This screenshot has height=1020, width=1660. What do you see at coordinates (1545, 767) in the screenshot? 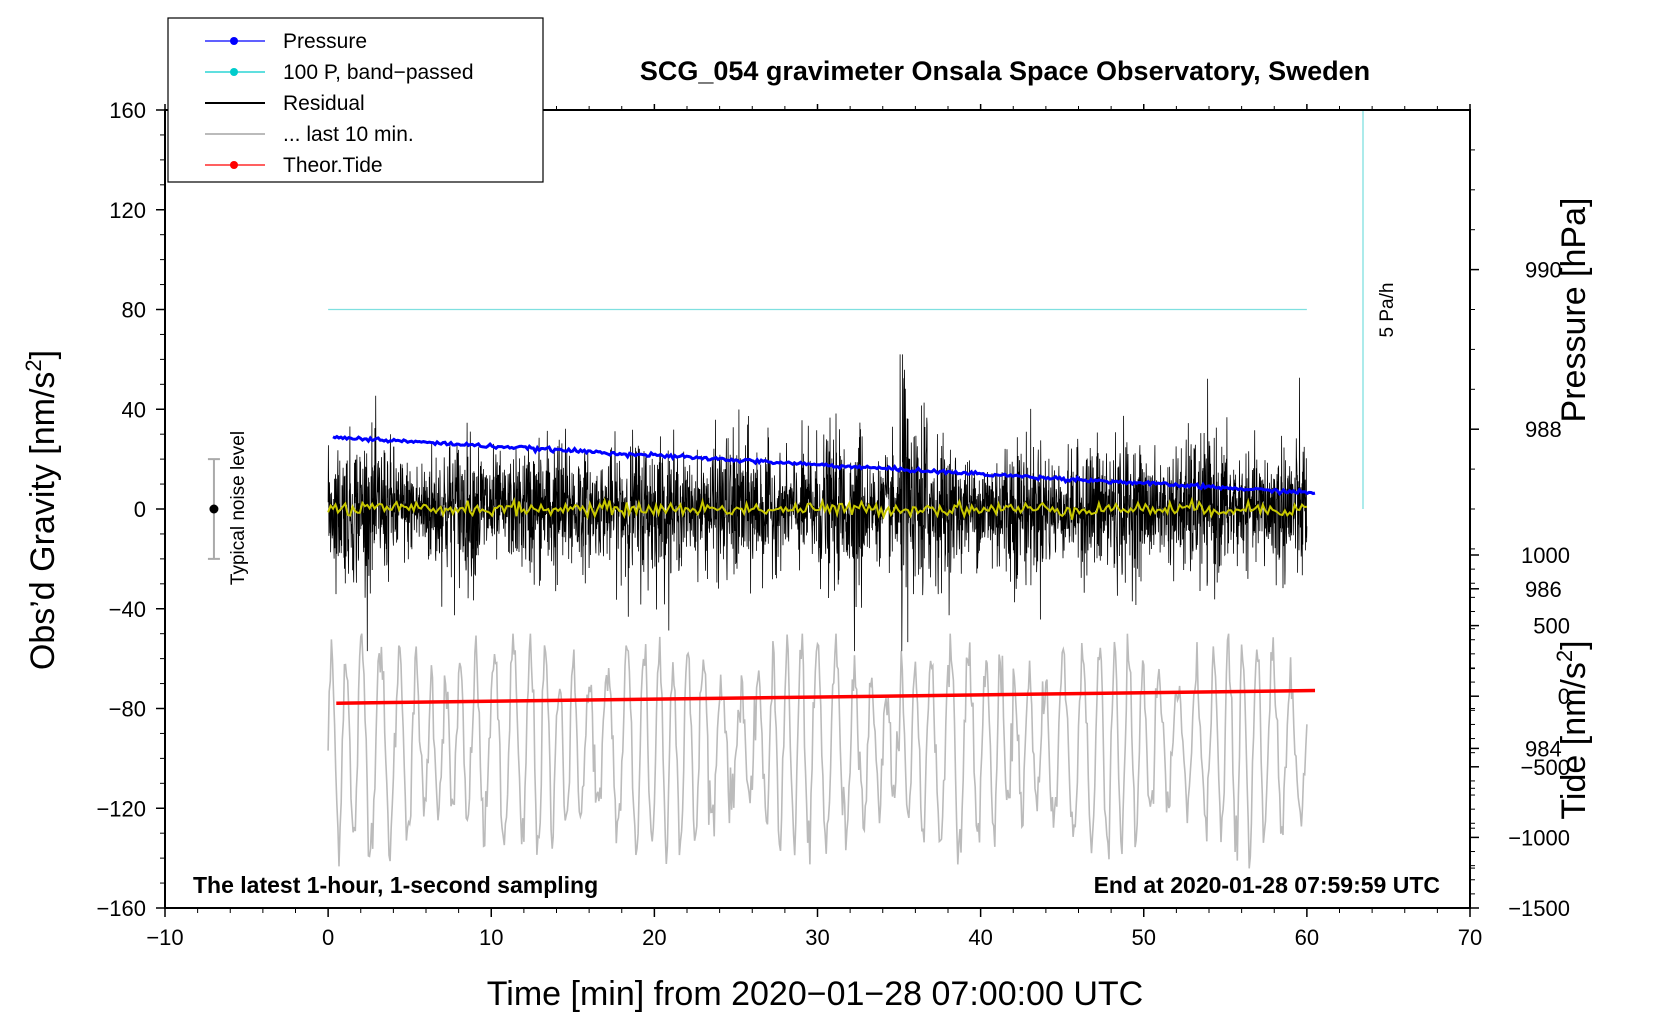
I see `tide-tick-label: −500` at bounding box center [1545, 767].